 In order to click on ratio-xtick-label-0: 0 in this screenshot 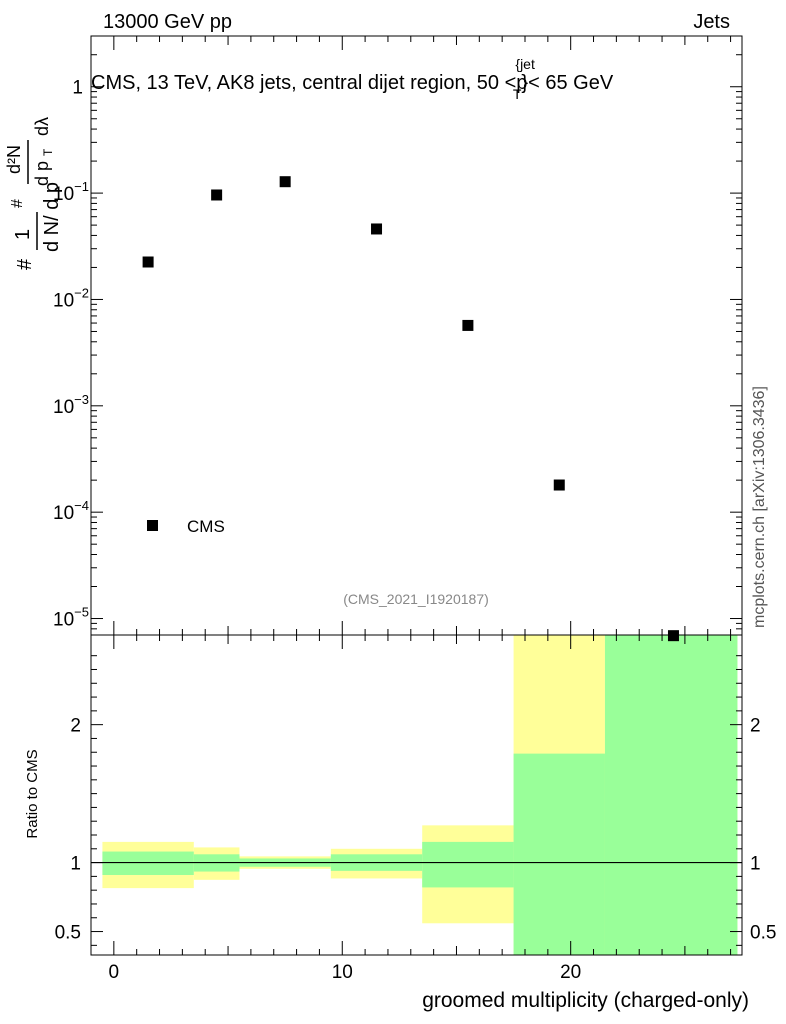, I will do `click(114, 972)`.